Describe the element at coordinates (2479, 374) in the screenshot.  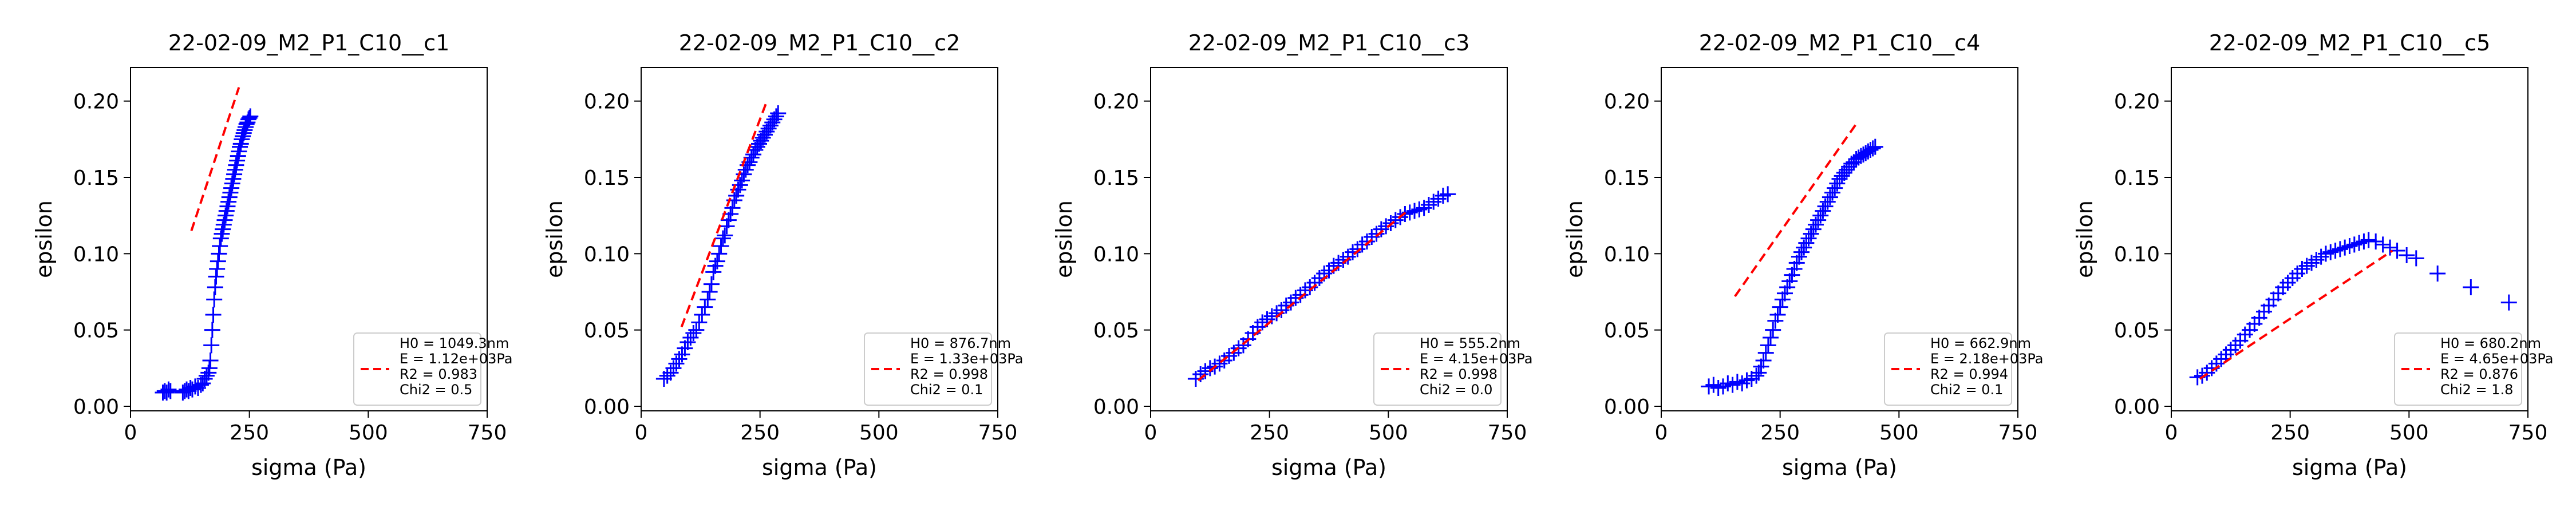
I see `legend-entry: R2 = 0.876` at that location.